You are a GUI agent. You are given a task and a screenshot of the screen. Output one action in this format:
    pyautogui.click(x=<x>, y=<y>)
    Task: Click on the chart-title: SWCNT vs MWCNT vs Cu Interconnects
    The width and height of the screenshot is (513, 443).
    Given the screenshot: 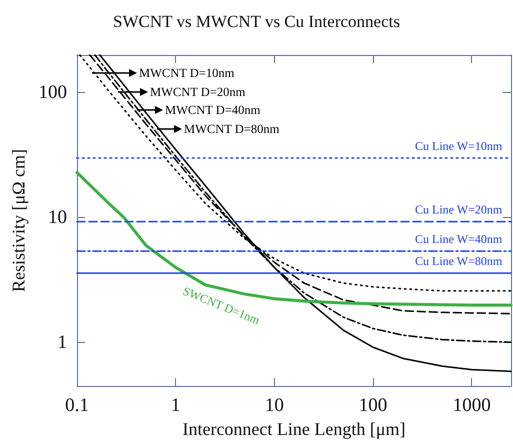 What is the action you would take?
    pyautogui.click(x=256, y=21)
    